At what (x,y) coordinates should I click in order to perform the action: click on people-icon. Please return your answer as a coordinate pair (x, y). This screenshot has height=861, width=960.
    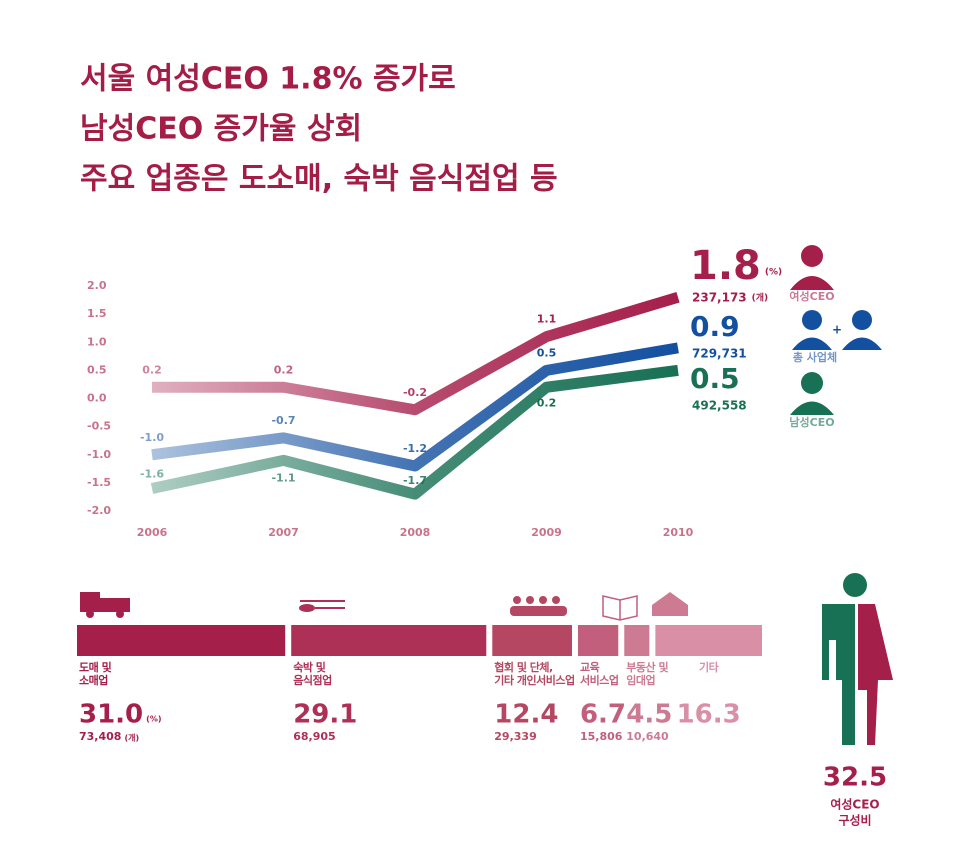
    Looking at the image, I should click on (538, 606).